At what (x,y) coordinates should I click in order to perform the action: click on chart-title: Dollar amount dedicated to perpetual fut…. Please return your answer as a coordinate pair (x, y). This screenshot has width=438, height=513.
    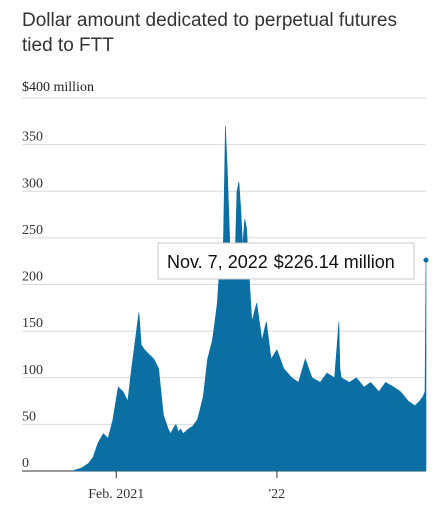
    Looking at the image, I should click on (209, 33).